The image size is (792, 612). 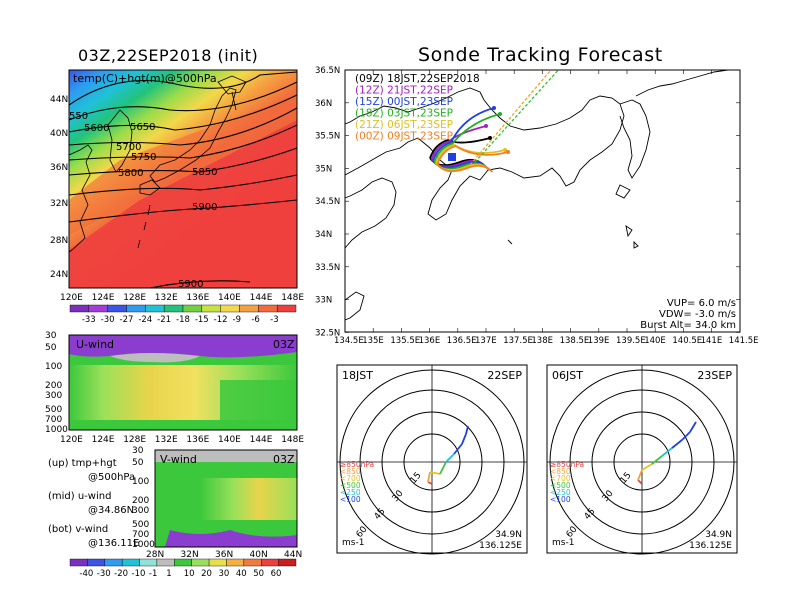 What do you see at coordinates (404, 137) in the screenshot?
I see `legend-entry: (00Z) 09JST,23SEP` at bounding box center [404, 137].